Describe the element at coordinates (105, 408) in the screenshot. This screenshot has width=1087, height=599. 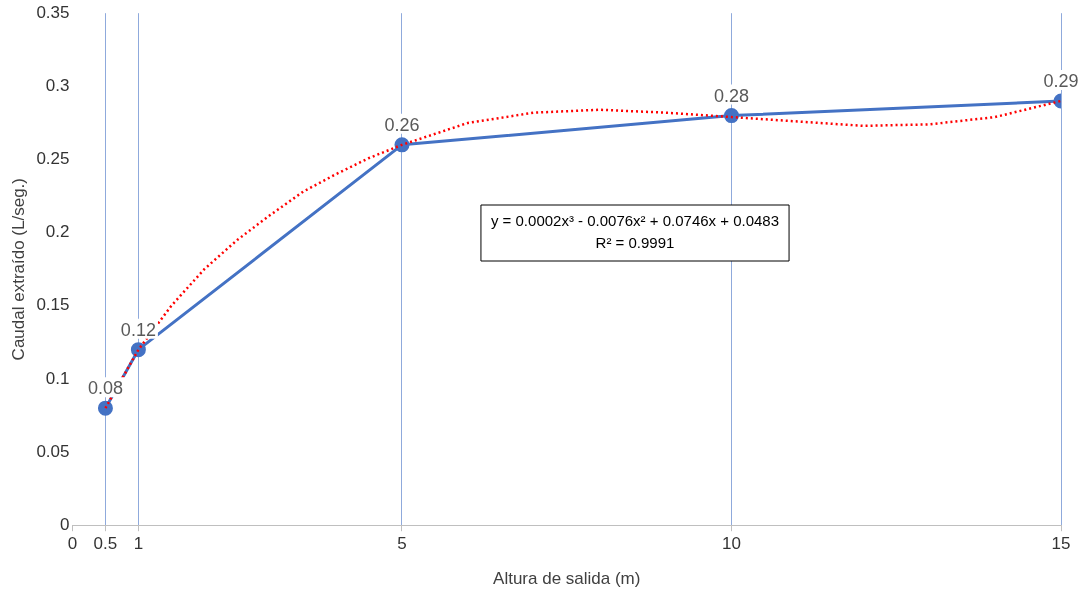
I see `point` at that location.